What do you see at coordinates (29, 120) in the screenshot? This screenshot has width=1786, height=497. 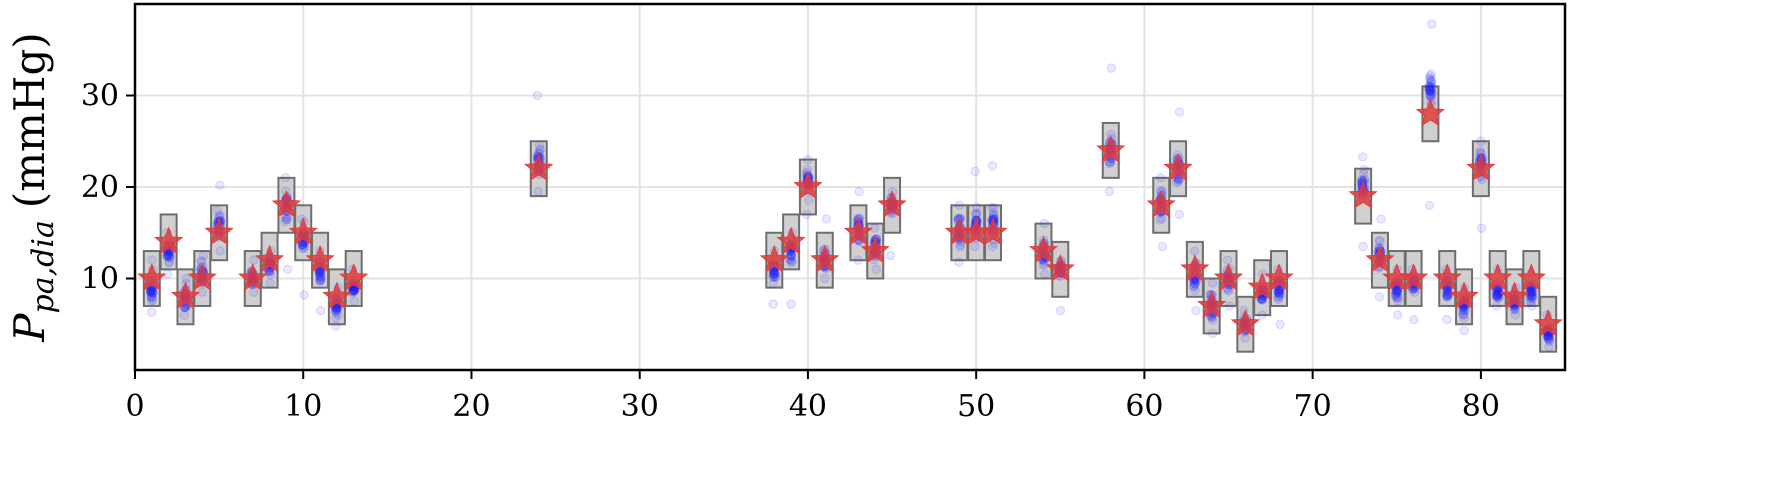 I see `y-axis-label-unit: (mmHg)` at bounding box center [29, 120].